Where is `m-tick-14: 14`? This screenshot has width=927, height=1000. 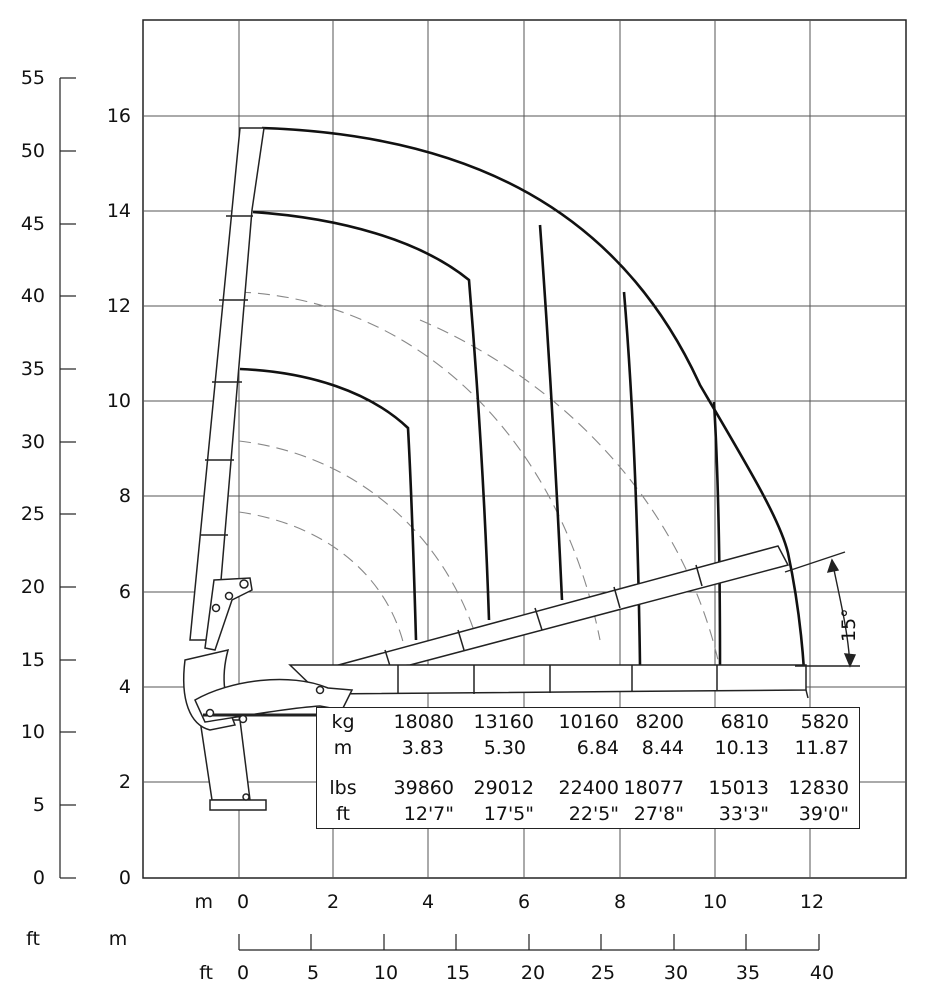 m-tick-14: 14 is located at coordinates (119, 211).